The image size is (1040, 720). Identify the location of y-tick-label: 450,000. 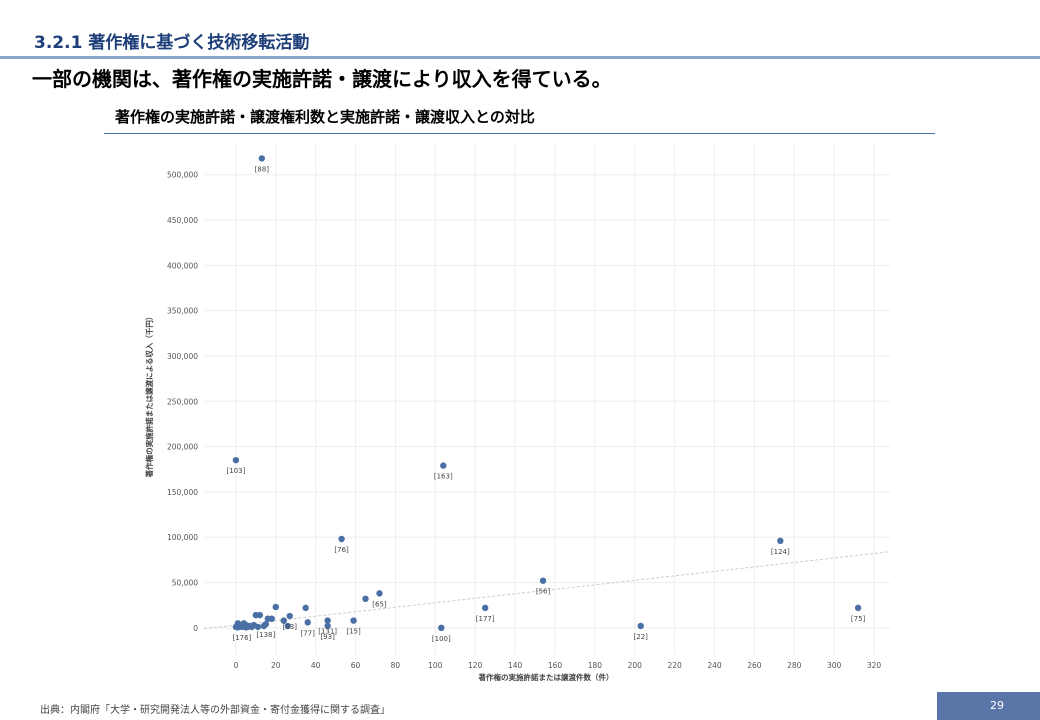
(182, 220).